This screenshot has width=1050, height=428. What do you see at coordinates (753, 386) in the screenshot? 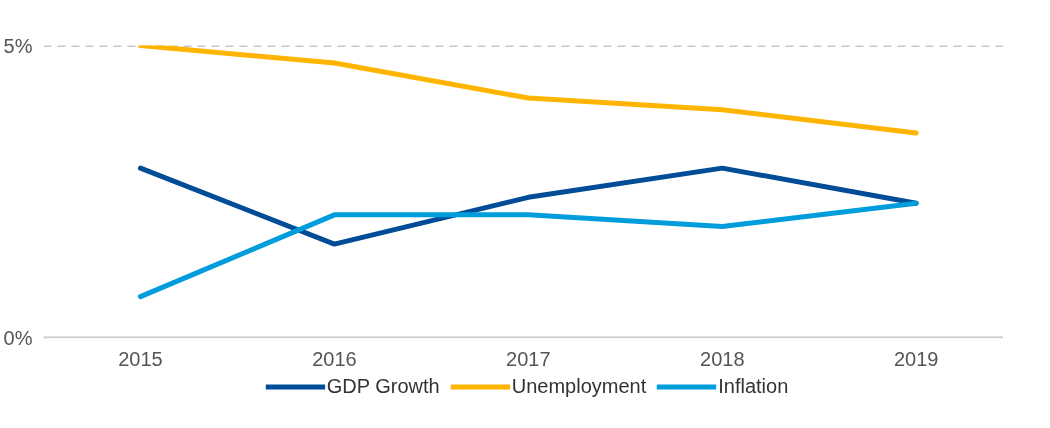
I see `legend-label: Inflation` at bounding box center [753, 386].